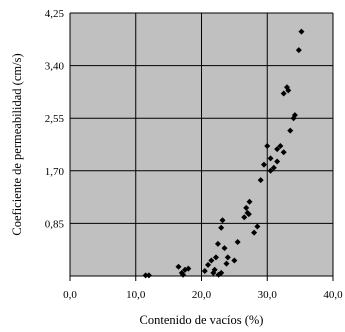 The width and height of the screenshot is (345, 332). Describe the element at coordinates (136, 295) in the screenshot. I see `x-tick-label: 10,0` at that location.